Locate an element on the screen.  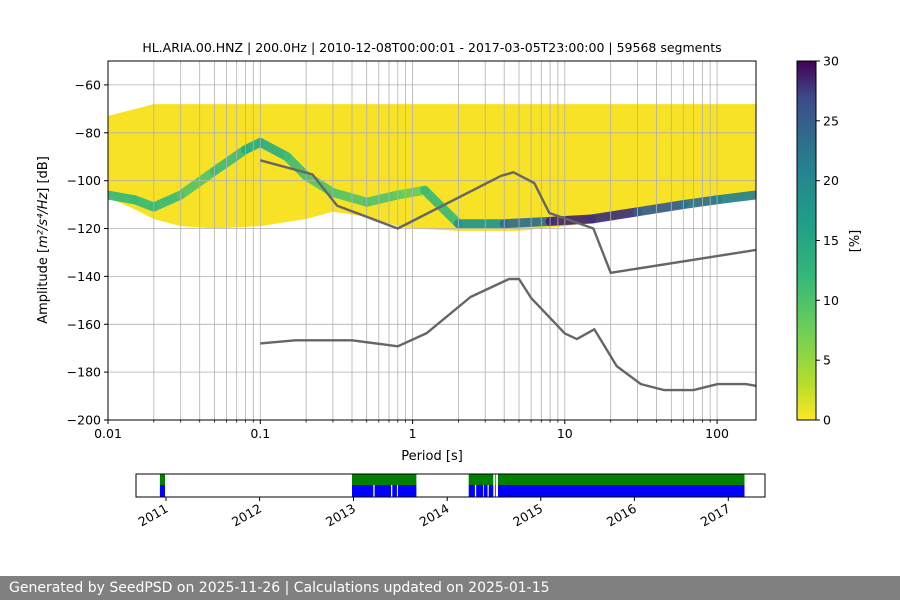
timeline-frame is located at coordinates (450, 485).